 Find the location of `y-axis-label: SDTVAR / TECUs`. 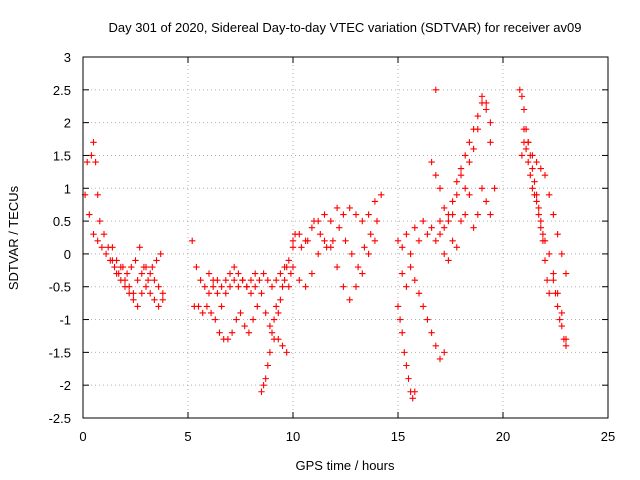

y-axis-label: SDTVAR / TECUs is located at coordinates (13, 237).